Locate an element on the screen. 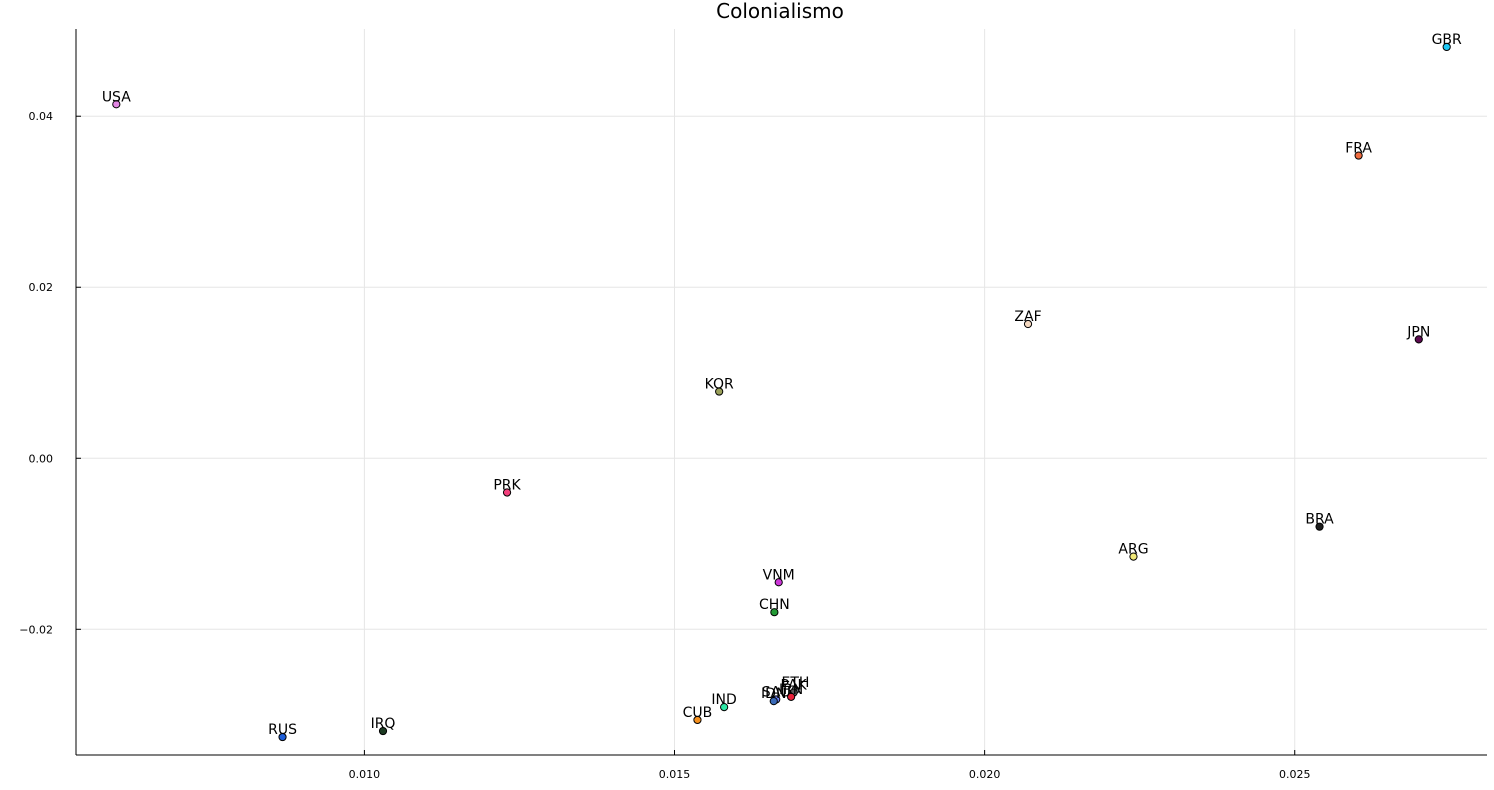 This screenshot has width=1494, height=790. point-jpn is located at coordinates (1418, 339).